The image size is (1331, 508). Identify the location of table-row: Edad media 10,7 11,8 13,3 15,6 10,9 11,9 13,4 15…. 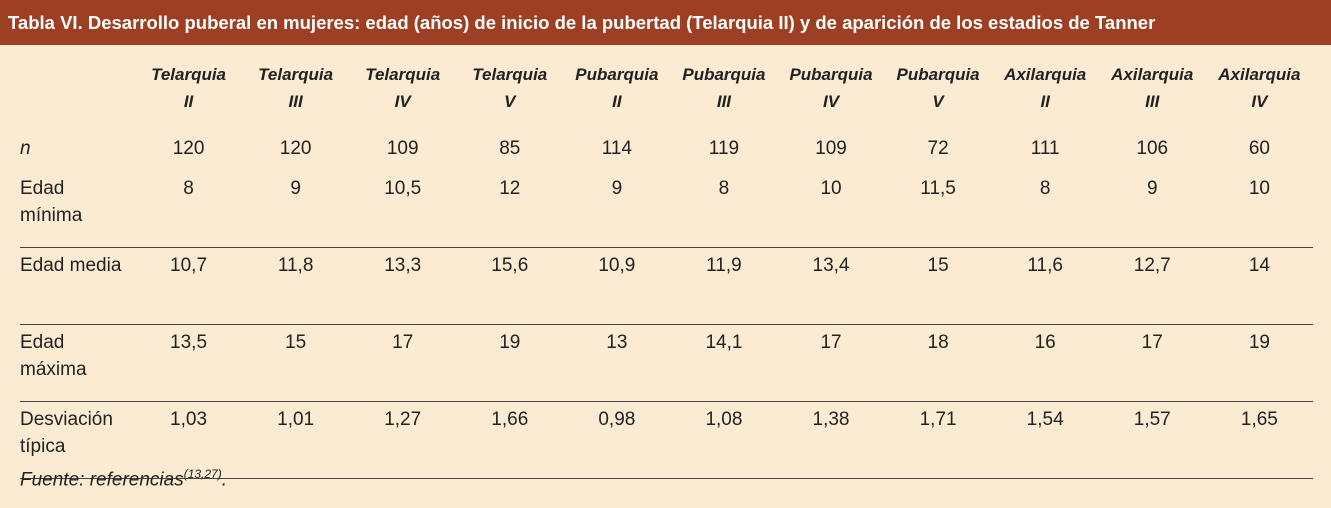
(666, 286).